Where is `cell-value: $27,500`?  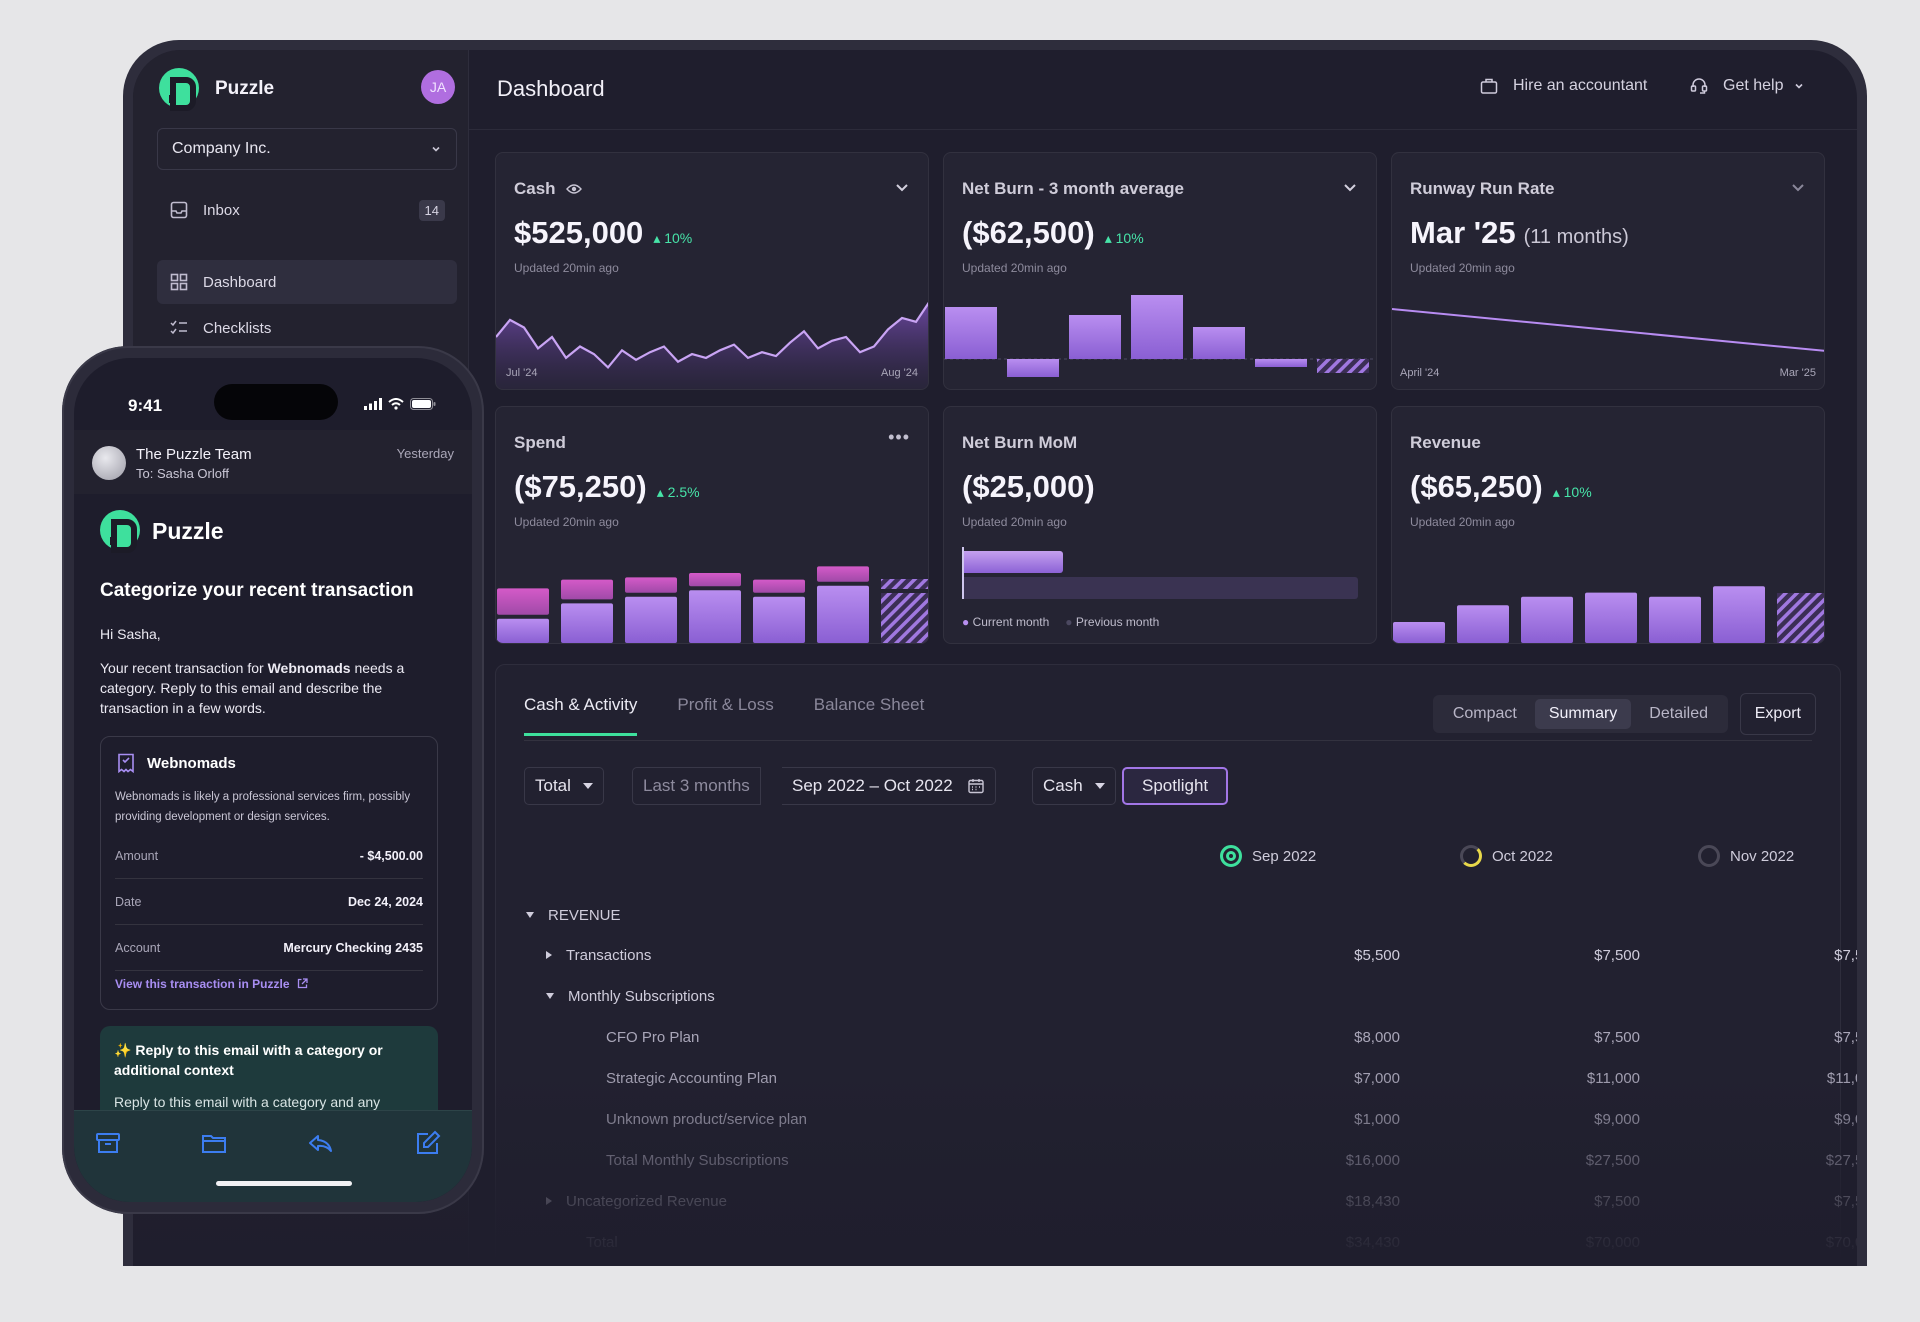 cell-value: $27,500 is located at coordinates (1841, 1160).